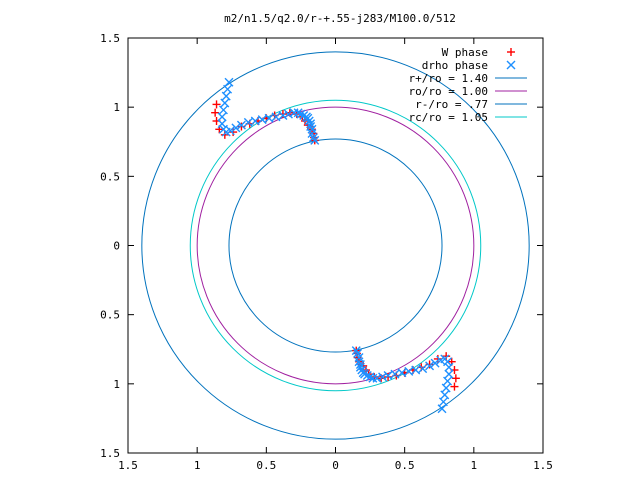 Image resolution: width=640 pixels, height=480 pixels. What do you see at coordinates (465, 52) in the screenshot?
I see `legend-label: W phase` at bounding box center [465, 52].